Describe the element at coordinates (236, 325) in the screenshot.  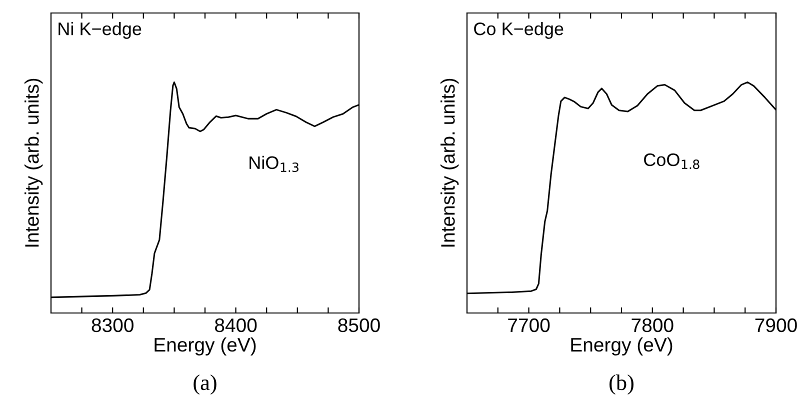
I see `x-tick-label: 8400` at that location.